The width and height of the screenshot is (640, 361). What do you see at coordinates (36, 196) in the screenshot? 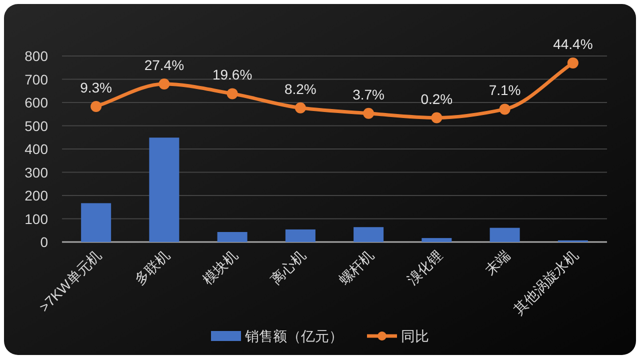
I see `y-tick-label: 200` at bounding box center [36, 196].